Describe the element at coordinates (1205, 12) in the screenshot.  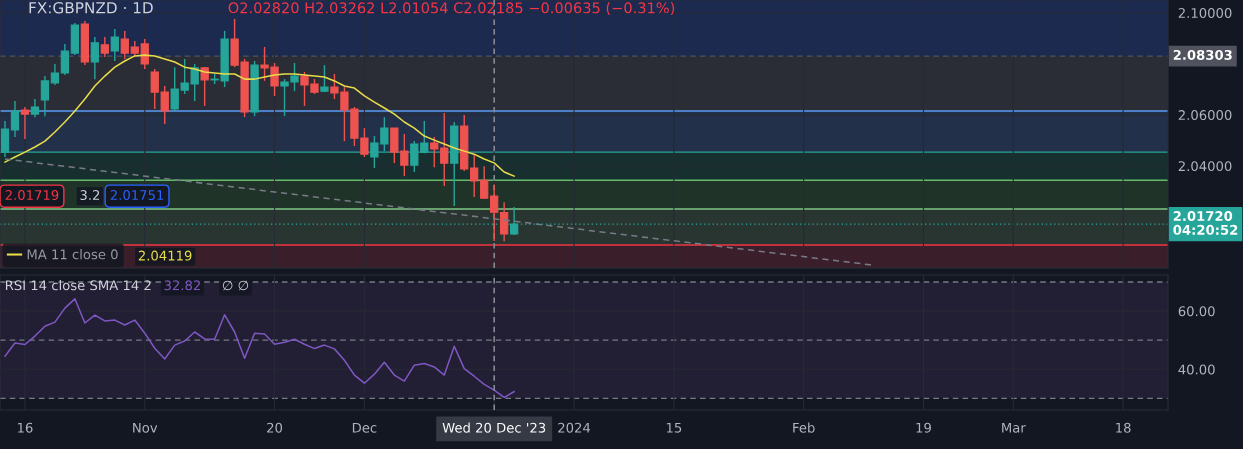
I see `y-tick-label: 2.10000` at that location.